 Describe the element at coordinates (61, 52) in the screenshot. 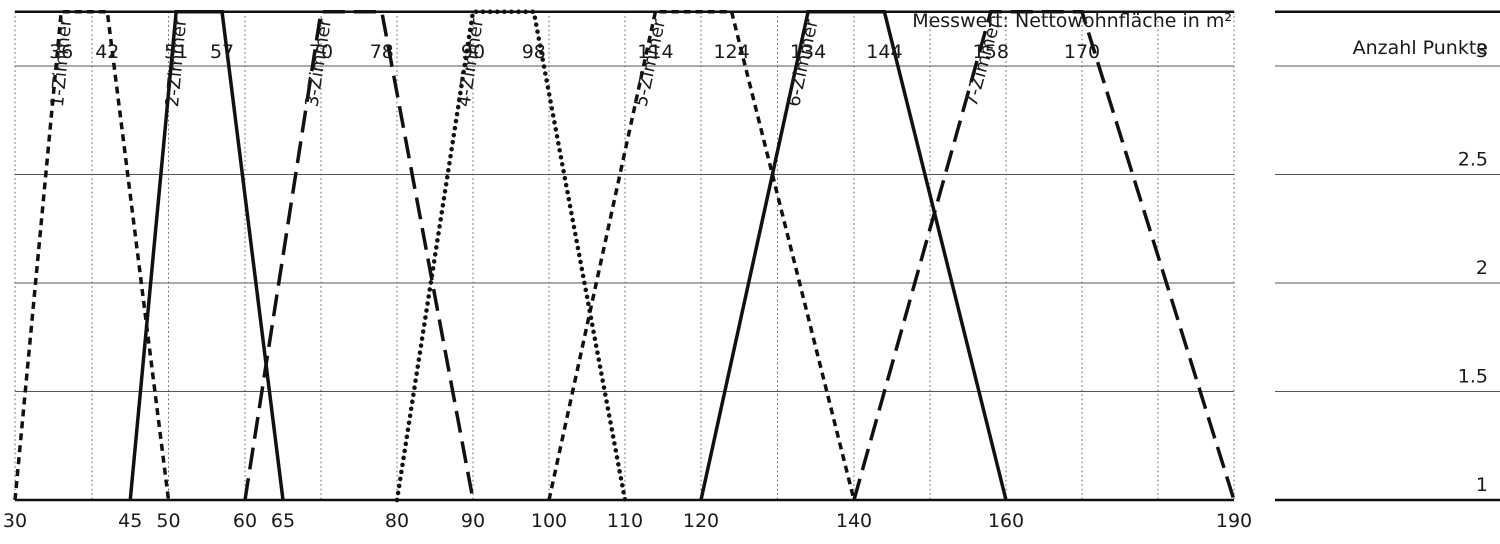

I see `x-top-tick-label: 36` at that location.